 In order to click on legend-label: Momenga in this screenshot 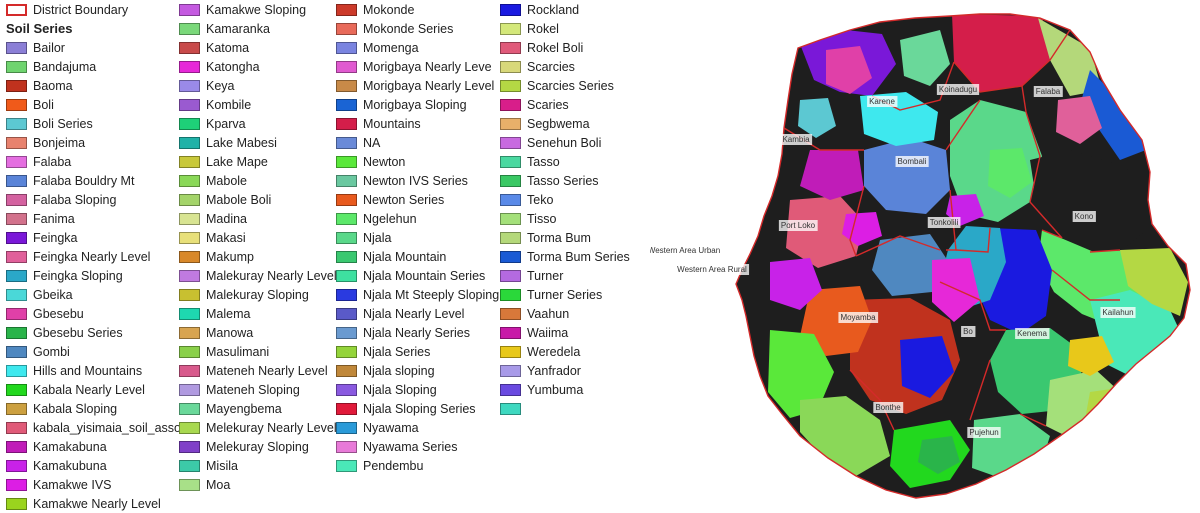, I will do `click(391, 47)`.